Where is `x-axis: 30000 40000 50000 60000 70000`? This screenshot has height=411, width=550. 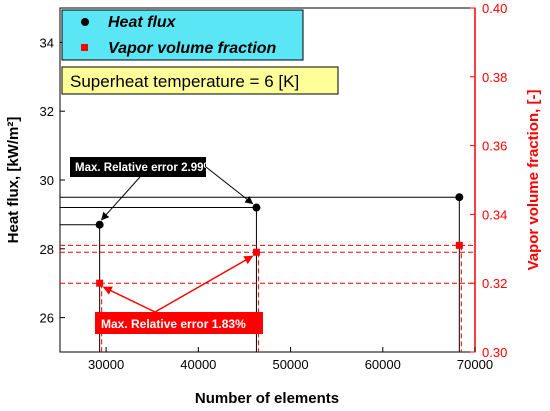
x-axis: 30000 40000 50000 60000 70000 is located at coordinates (290, 359).